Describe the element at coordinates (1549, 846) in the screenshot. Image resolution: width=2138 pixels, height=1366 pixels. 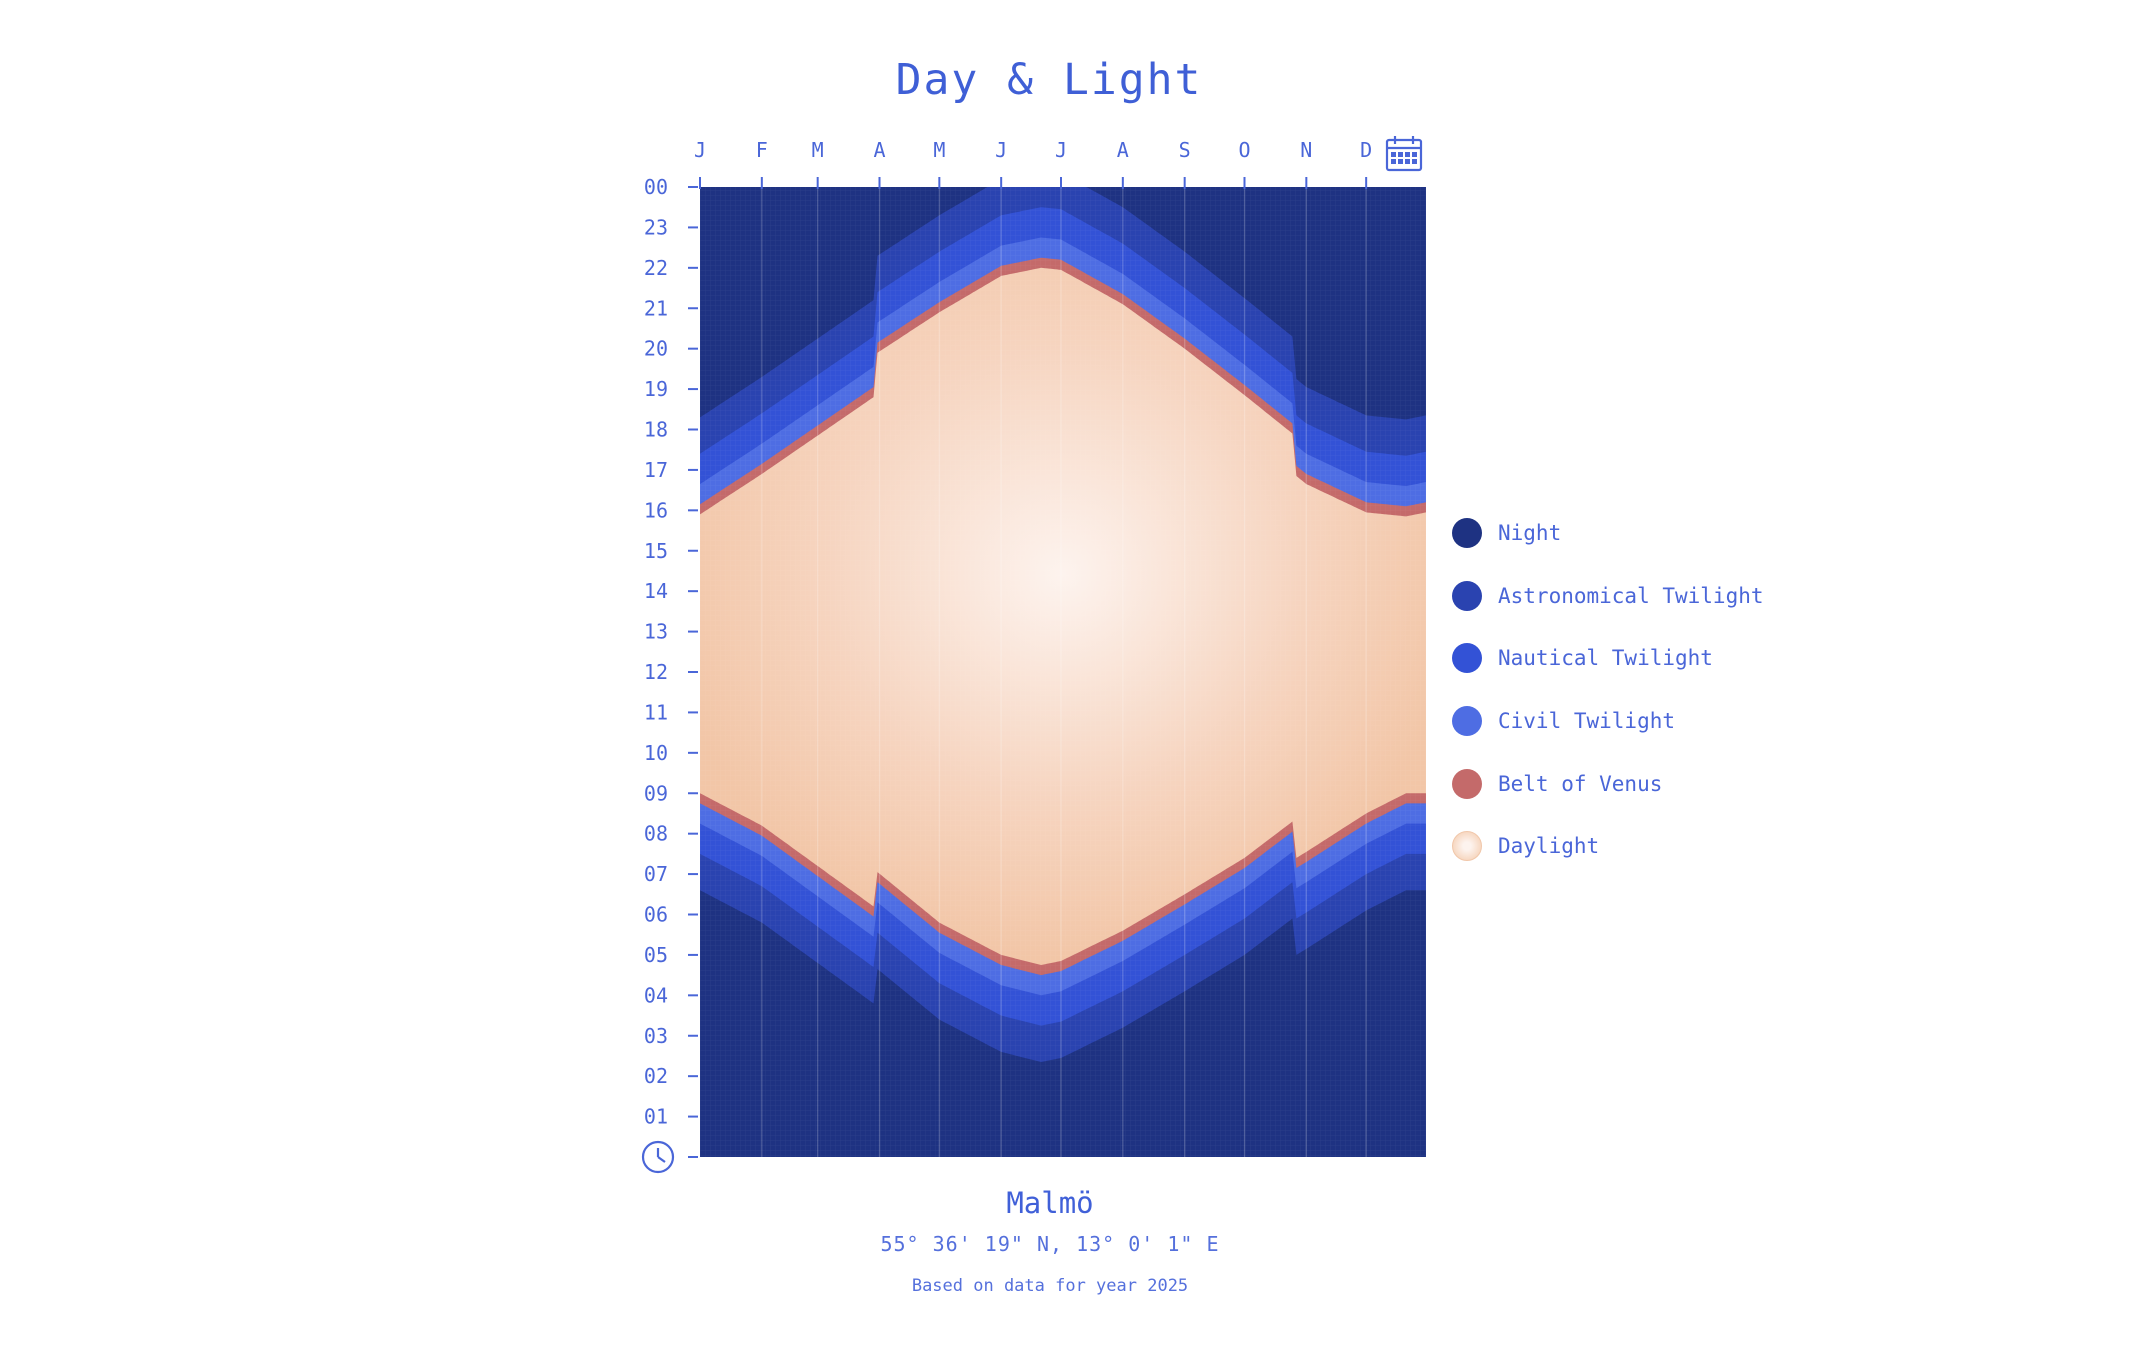
I see `legend-label: Daylight` at that location.